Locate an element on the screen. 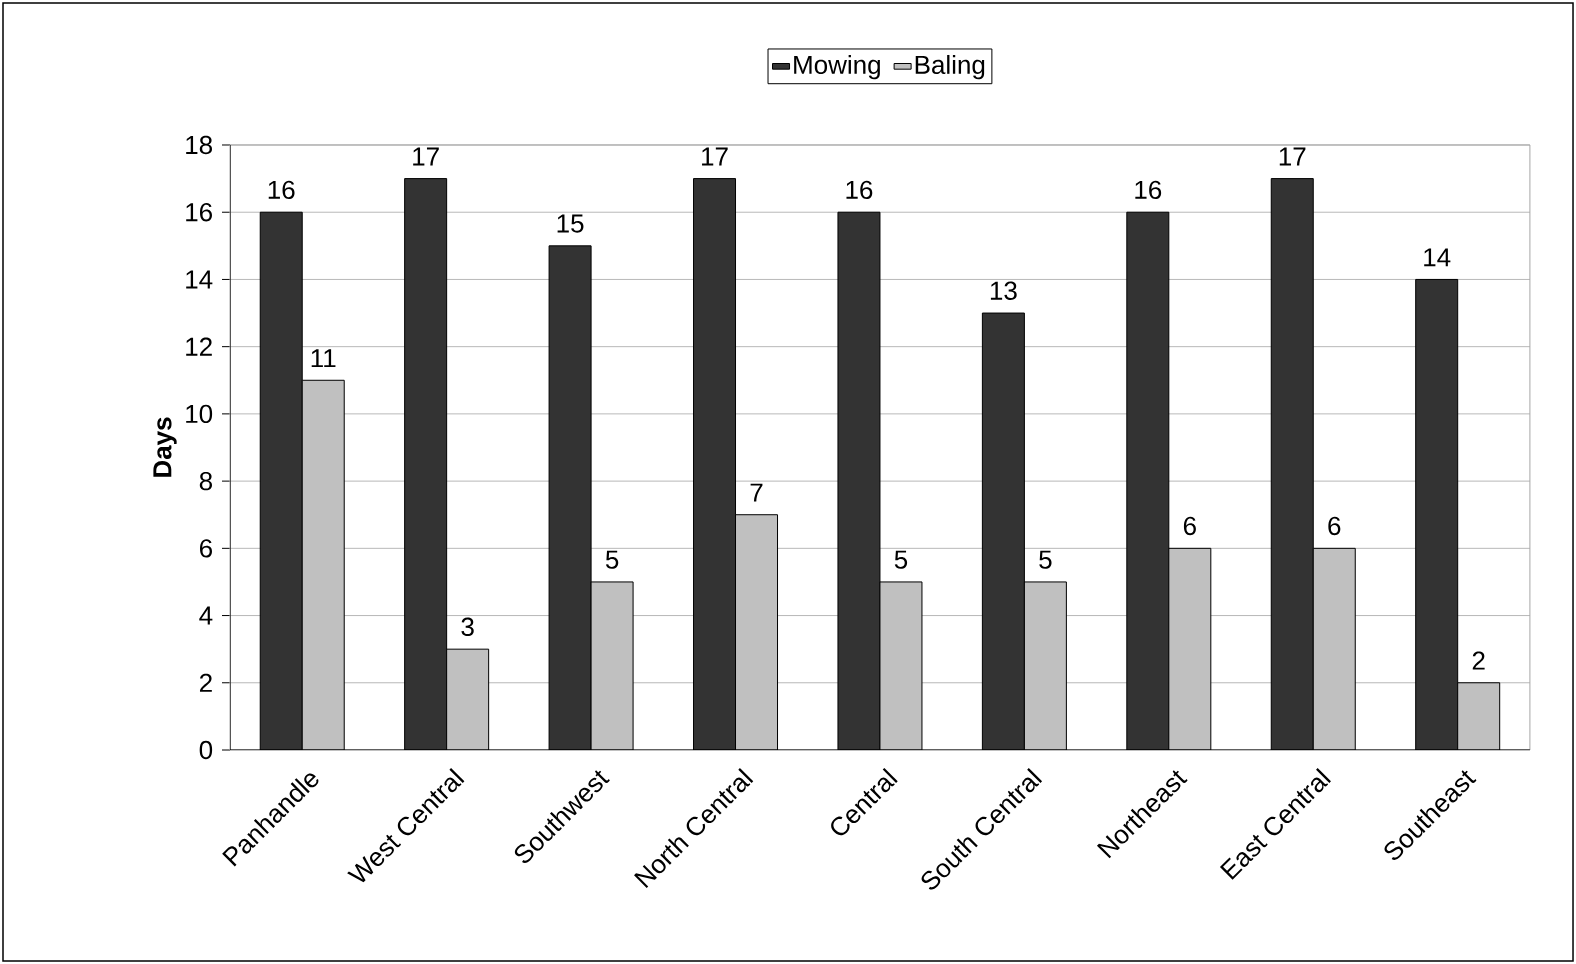 This screenshot has width=1576, height=964. data-label: 7 is located at coordinates (756, 492).